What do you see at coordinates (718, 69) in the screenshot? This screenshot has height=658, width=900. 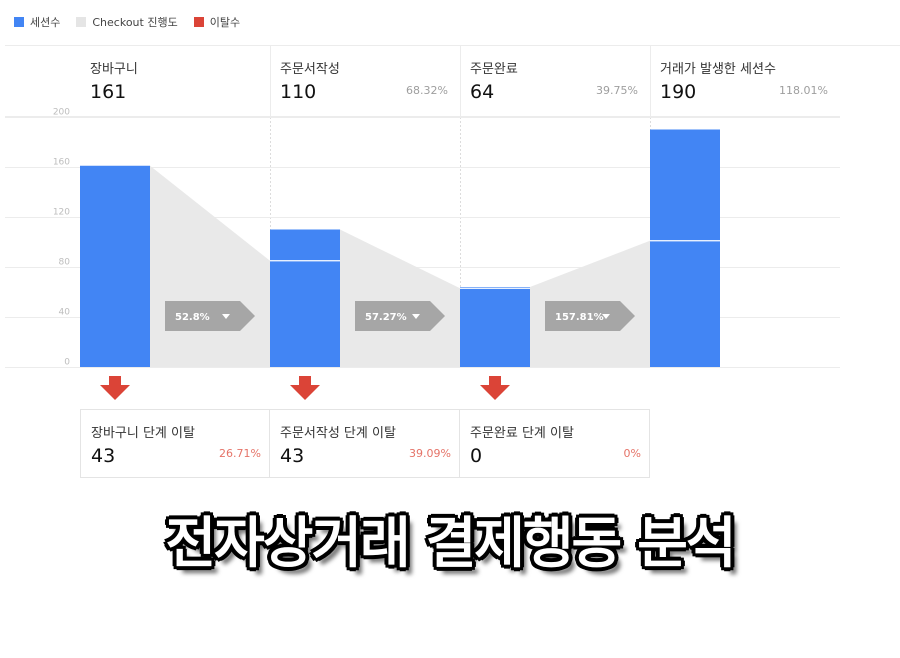 I see `step-name: 거래가 발생한 세션수` at bounding box center [718, 69].